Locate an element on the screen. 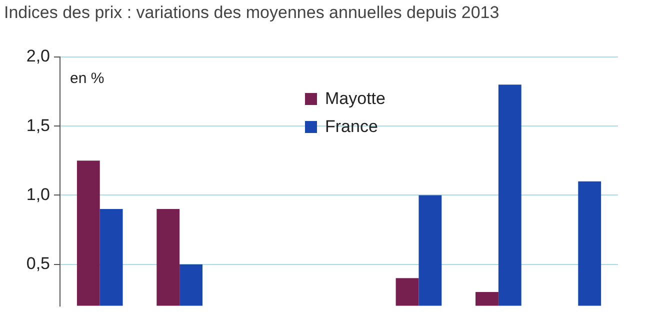  y-tick-label: 1,0 is located at coordinates (38, 194).